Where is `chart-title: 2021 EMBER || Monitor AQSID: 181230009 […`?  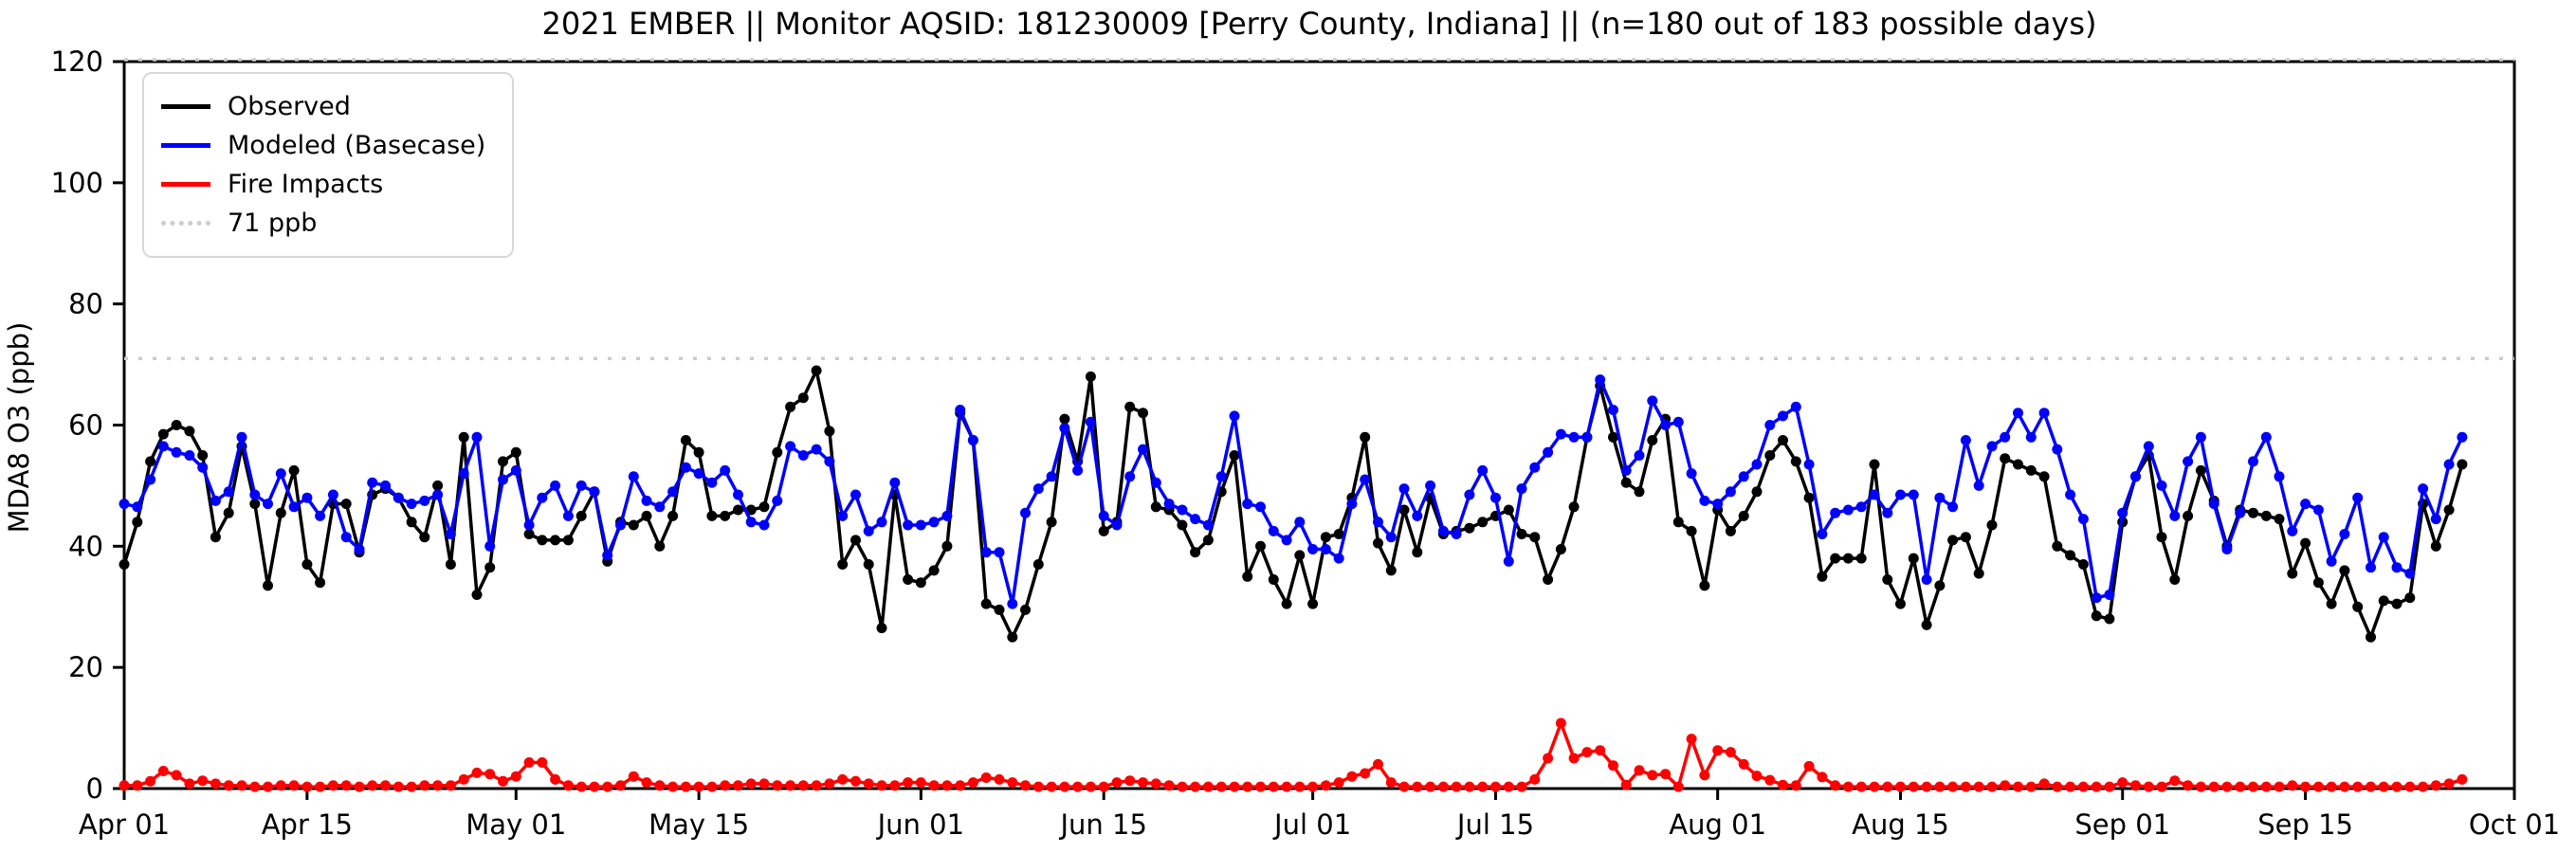 chart-title: 2021 EMBER || Monitor AQSID: 181230009 [… is located at coordinates (1319, 24).